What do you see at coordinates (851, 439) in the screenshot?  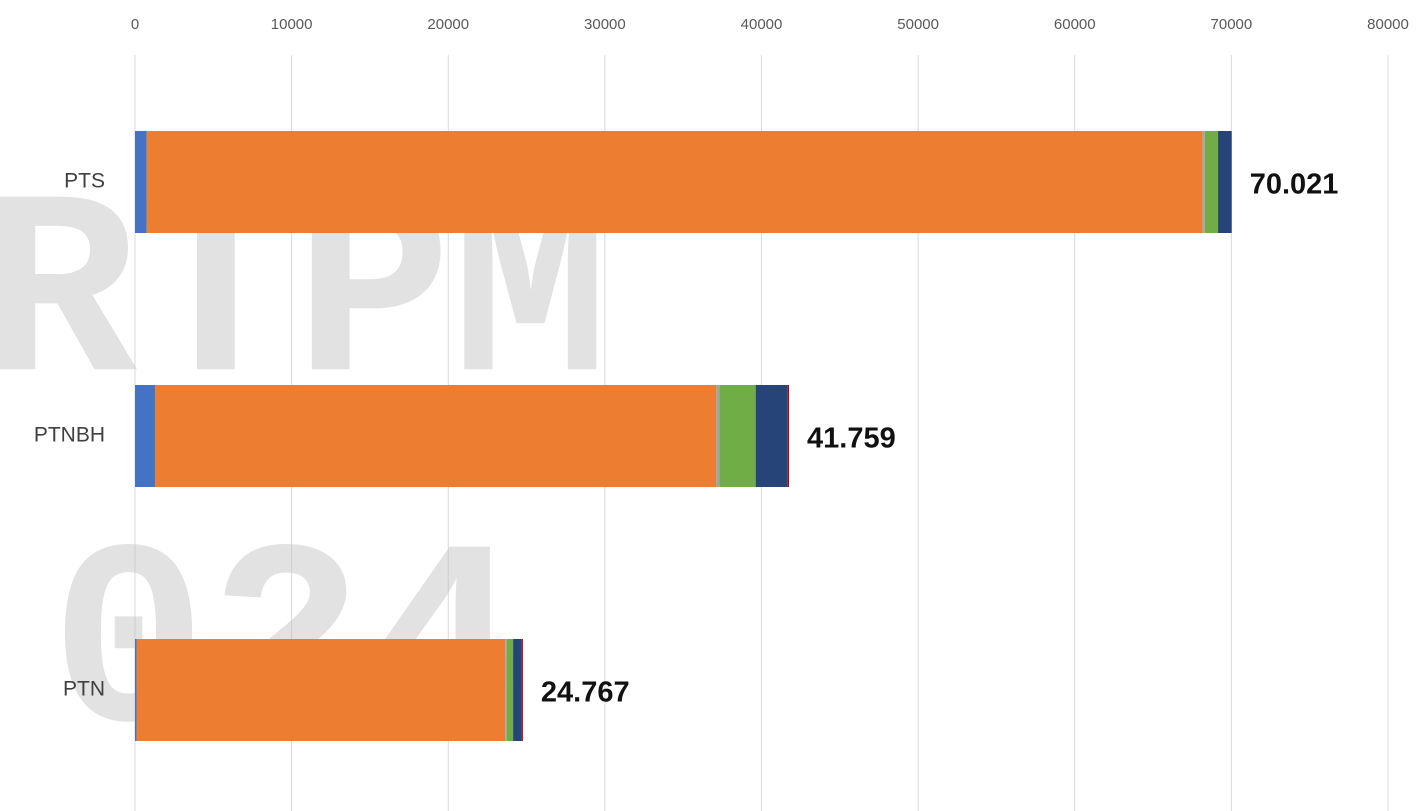 I see `total-label: 41.759` at bounding box center [851, 439].